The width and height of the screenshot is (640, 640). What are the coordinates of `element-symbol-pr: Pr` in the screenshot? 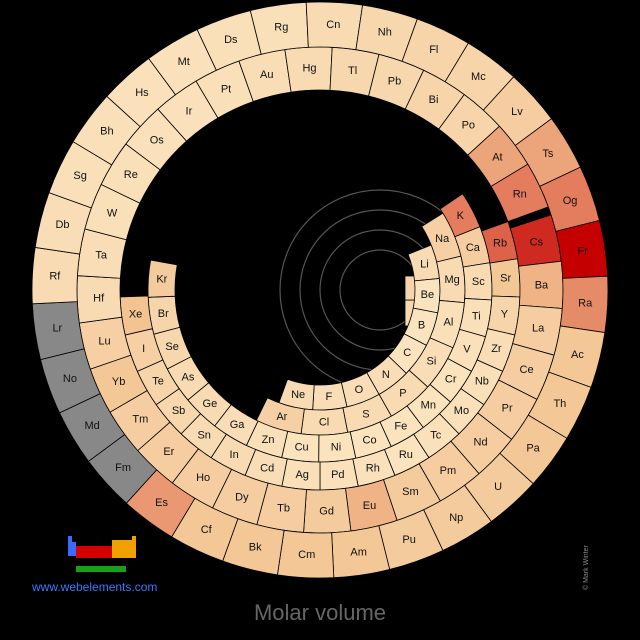 It's located at (507, 409).